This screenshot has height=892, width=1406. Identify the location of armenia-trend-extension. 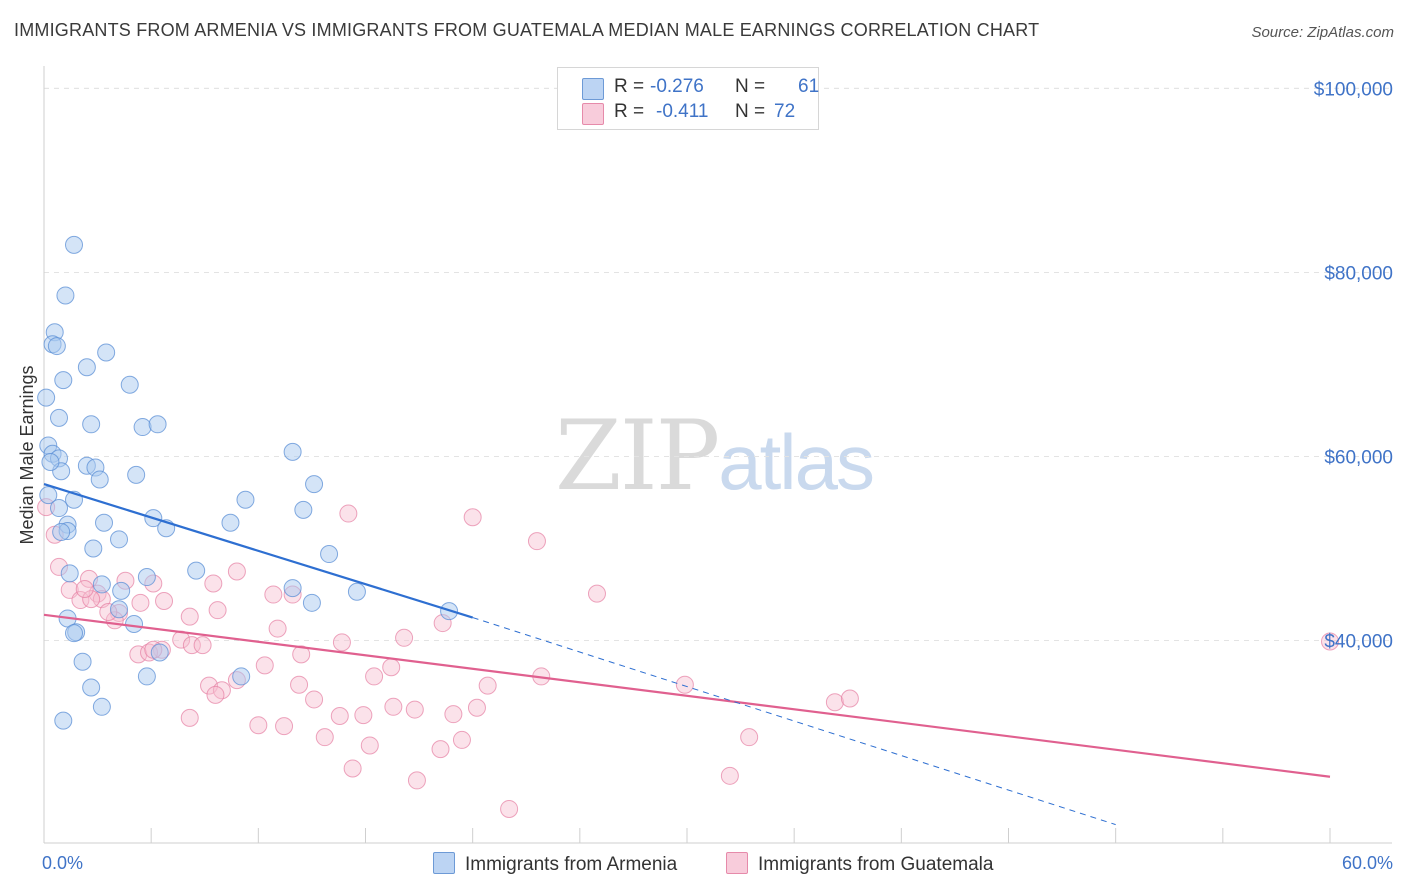
(794, 721).